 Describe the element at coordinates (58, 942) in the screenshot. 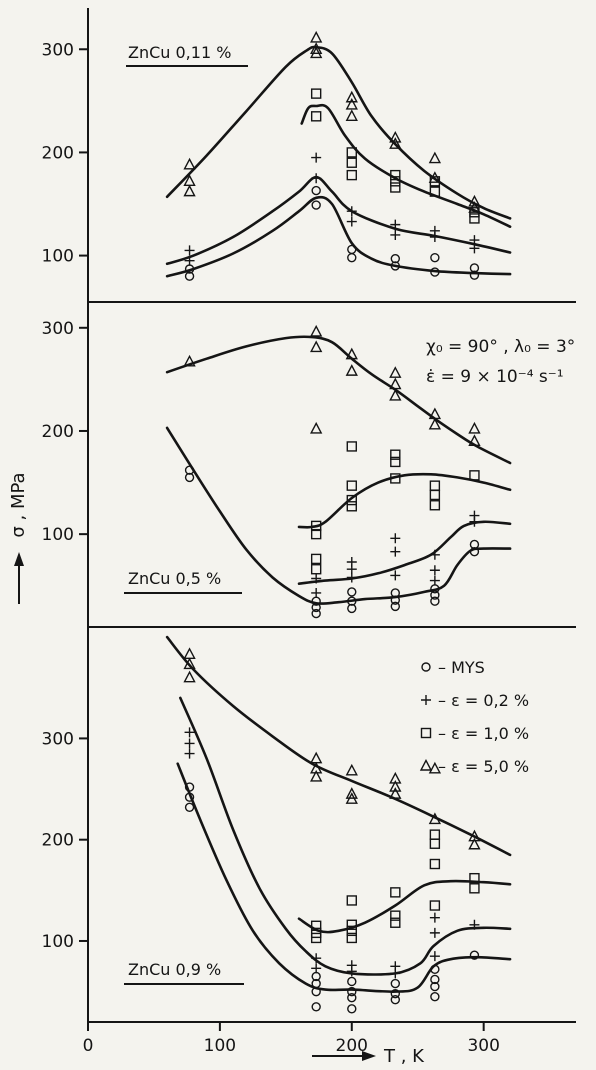

I see `y-tick-label-2-100: 100` at that location.